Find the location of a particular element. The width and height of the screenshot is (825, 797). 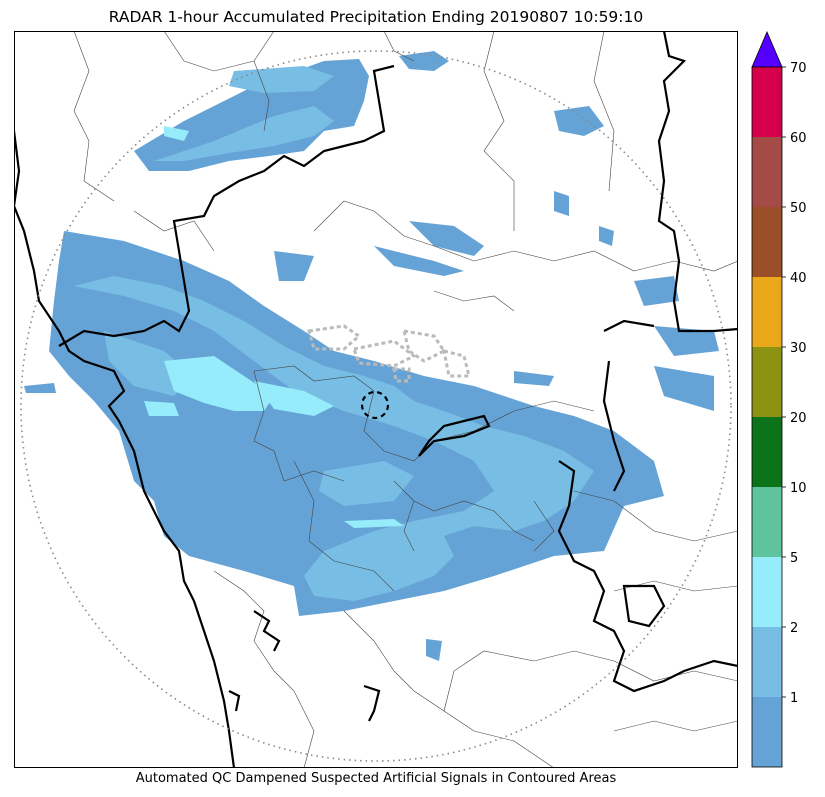

colorbar-tick-label: 1 is located at coordinates (794, 698).